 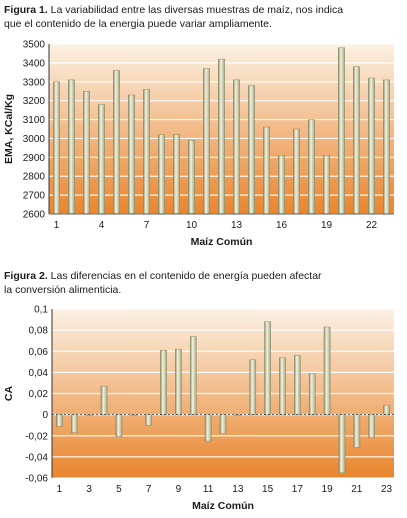 What do you see at coordinates (268, 489) in the screenshot?
I see `x-tick-label: 15` at bounding box center [268, 489].